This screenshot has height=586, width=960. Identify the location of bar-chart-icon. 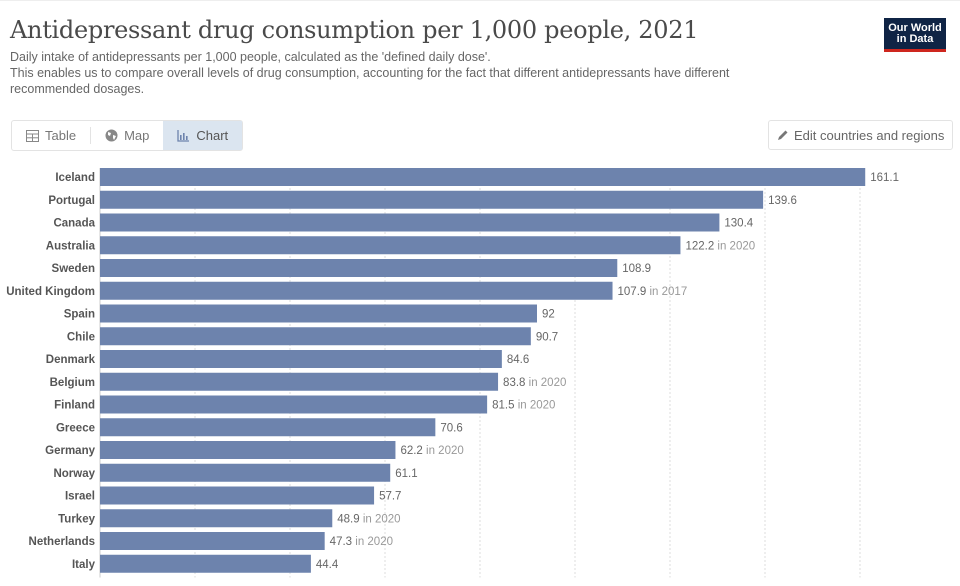
(183, 135).